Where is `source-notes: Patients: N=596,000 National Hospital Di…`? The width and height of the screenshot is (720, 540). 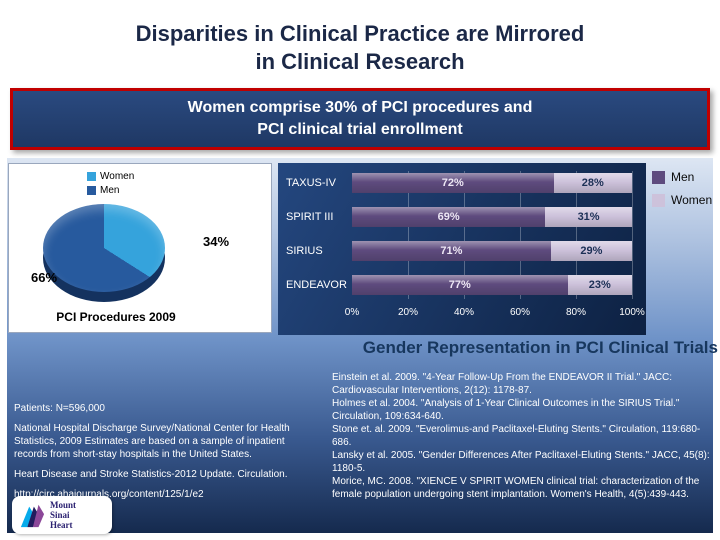
source-notes: Patients: N=596,000 National Hospital Di… is located at coordinates (165, 455).